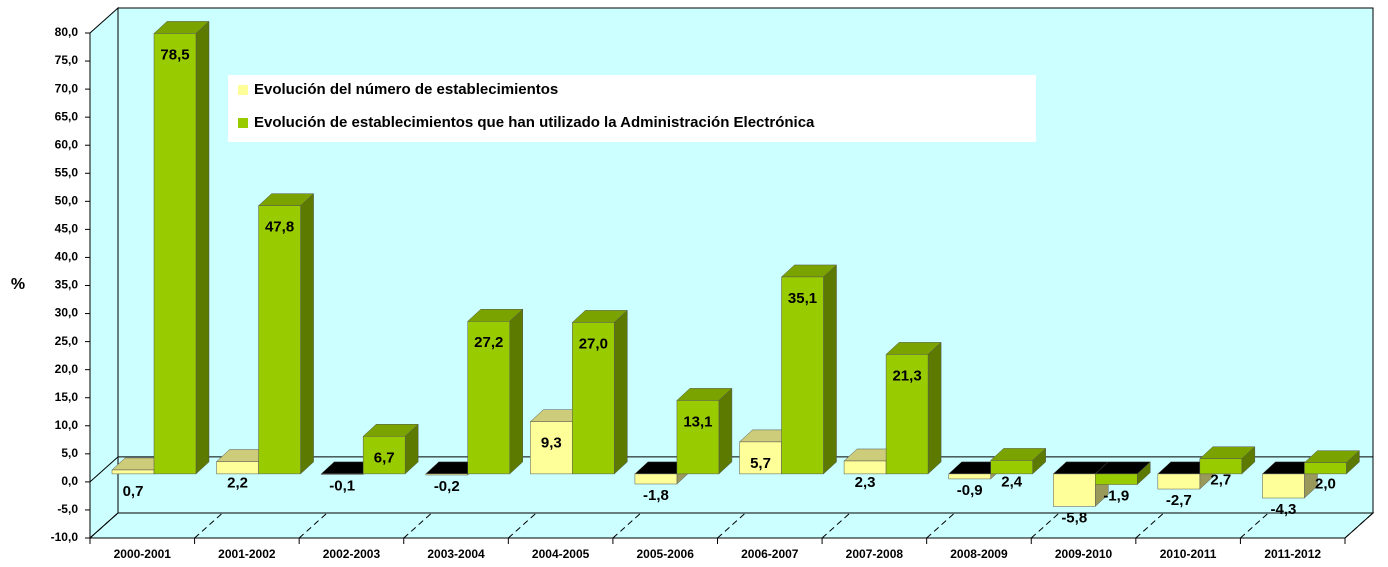 The width and height of the screenshot is (1388, 567). What do you see at coordinates (174, 54) in the screenshot?
I see `value-label: 78,5` at bounding box center [174, 54].